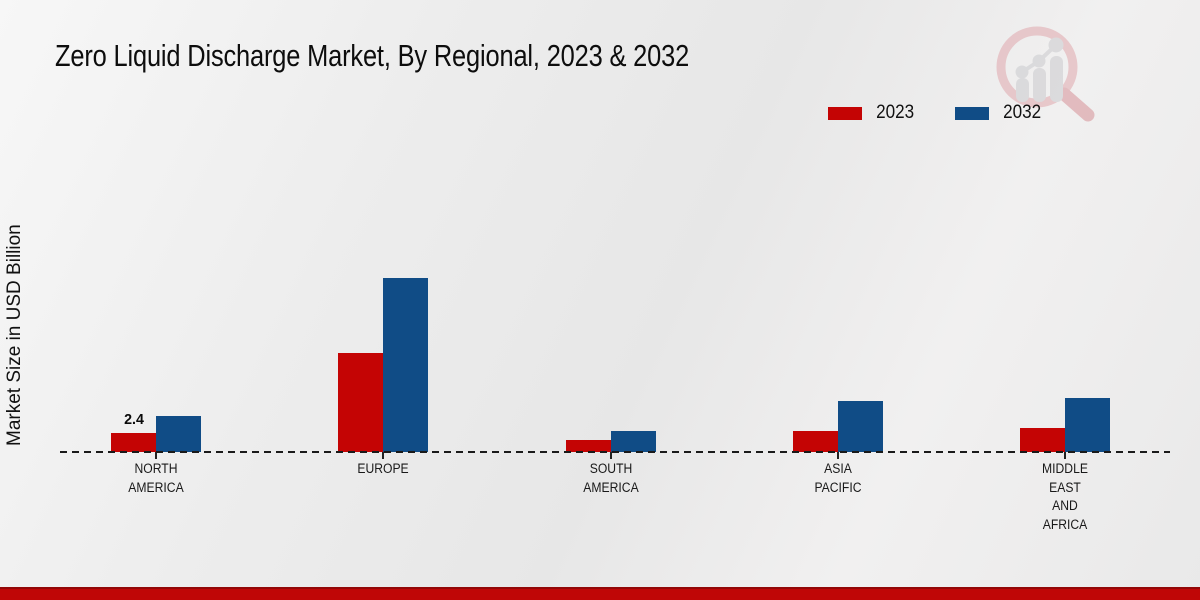 Image resolution: width=1200 pixels, height=600 pixels. I want to click on legend-item-2032: 2032, so click(998, 113).